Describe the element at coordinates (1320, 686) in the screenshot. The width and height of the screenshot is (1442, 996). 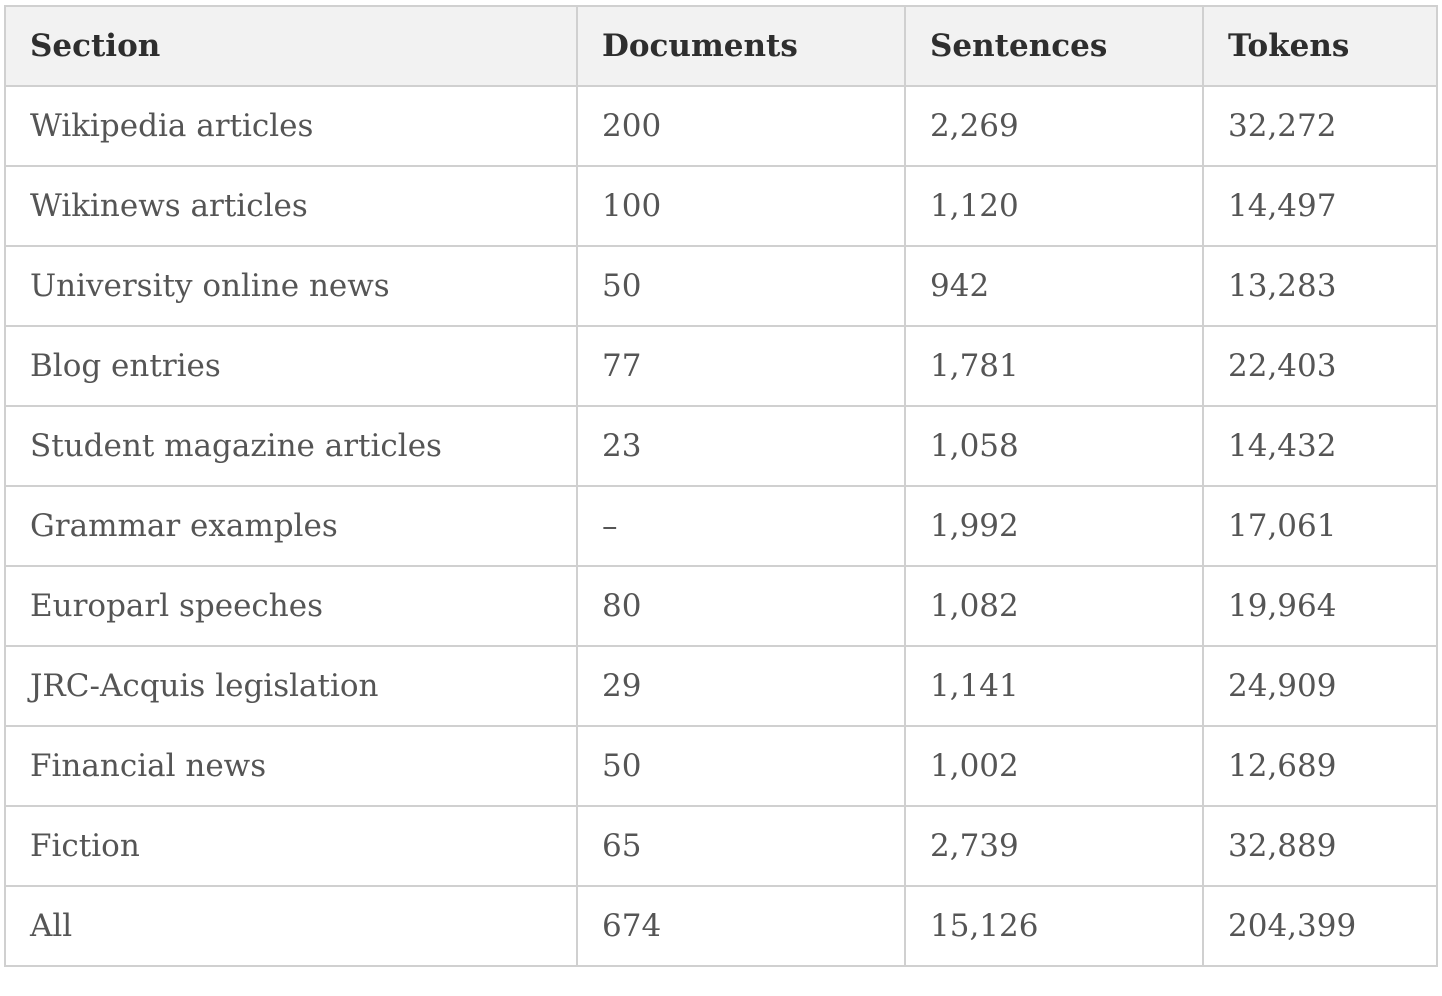
I see `cell-tokens: 24,909` at that location.